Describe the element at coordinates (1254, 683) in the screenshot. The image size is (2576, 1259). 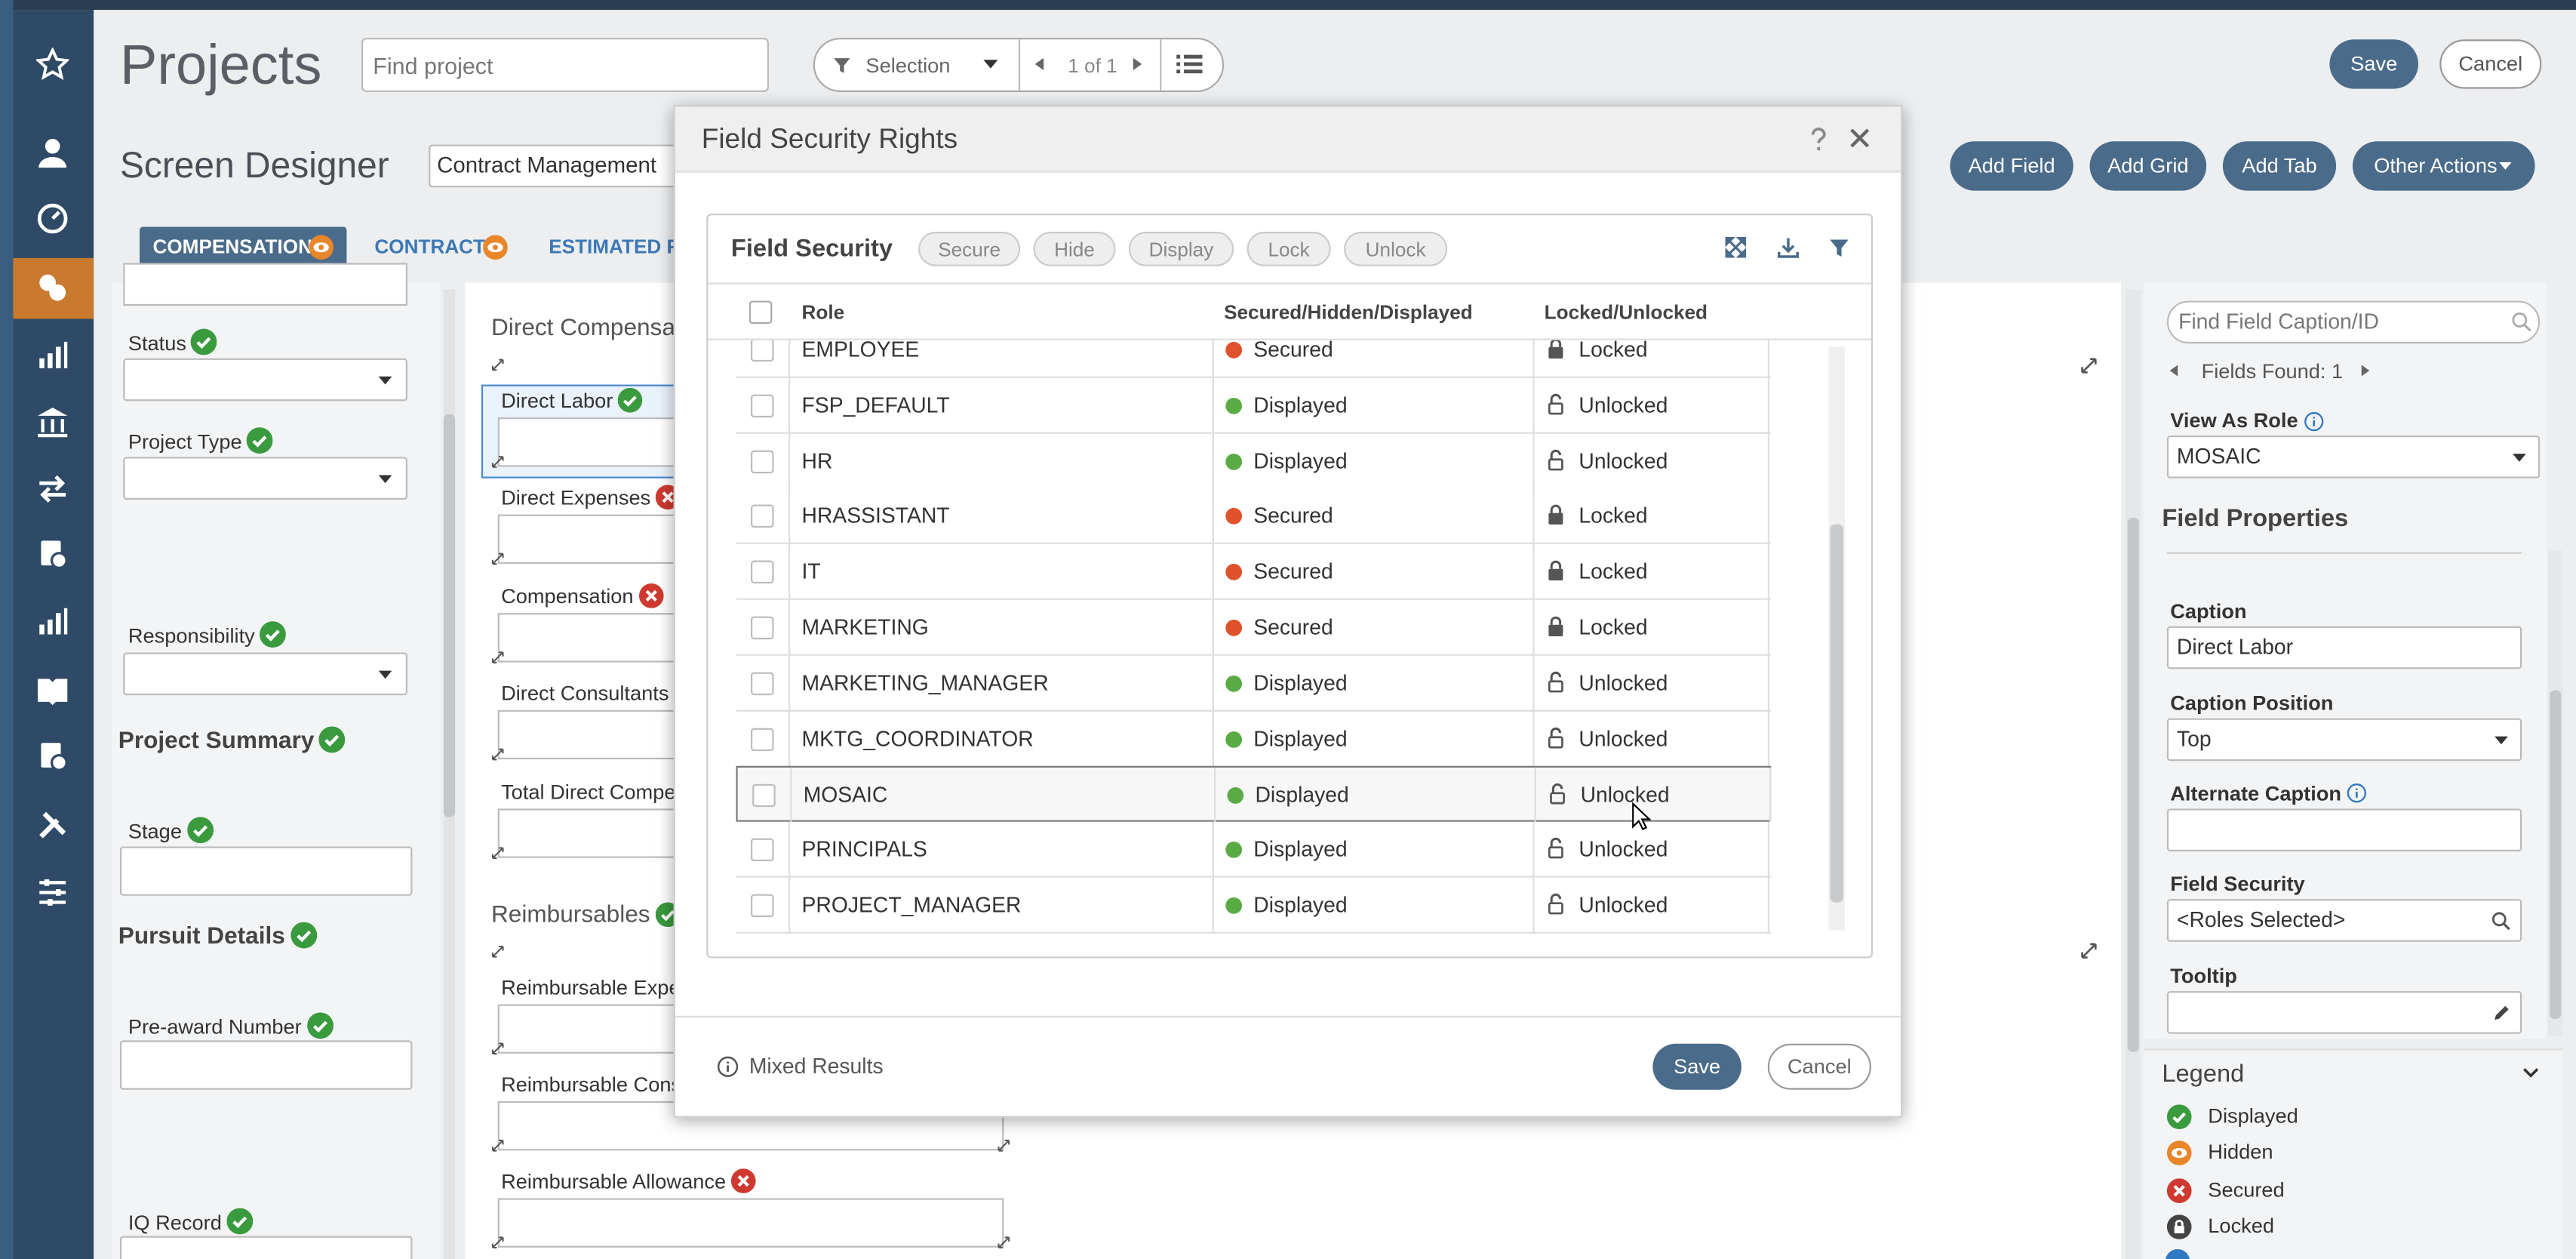
I see `table-row: MARKETING_MANAGER Displayed Unlocked` at that location.